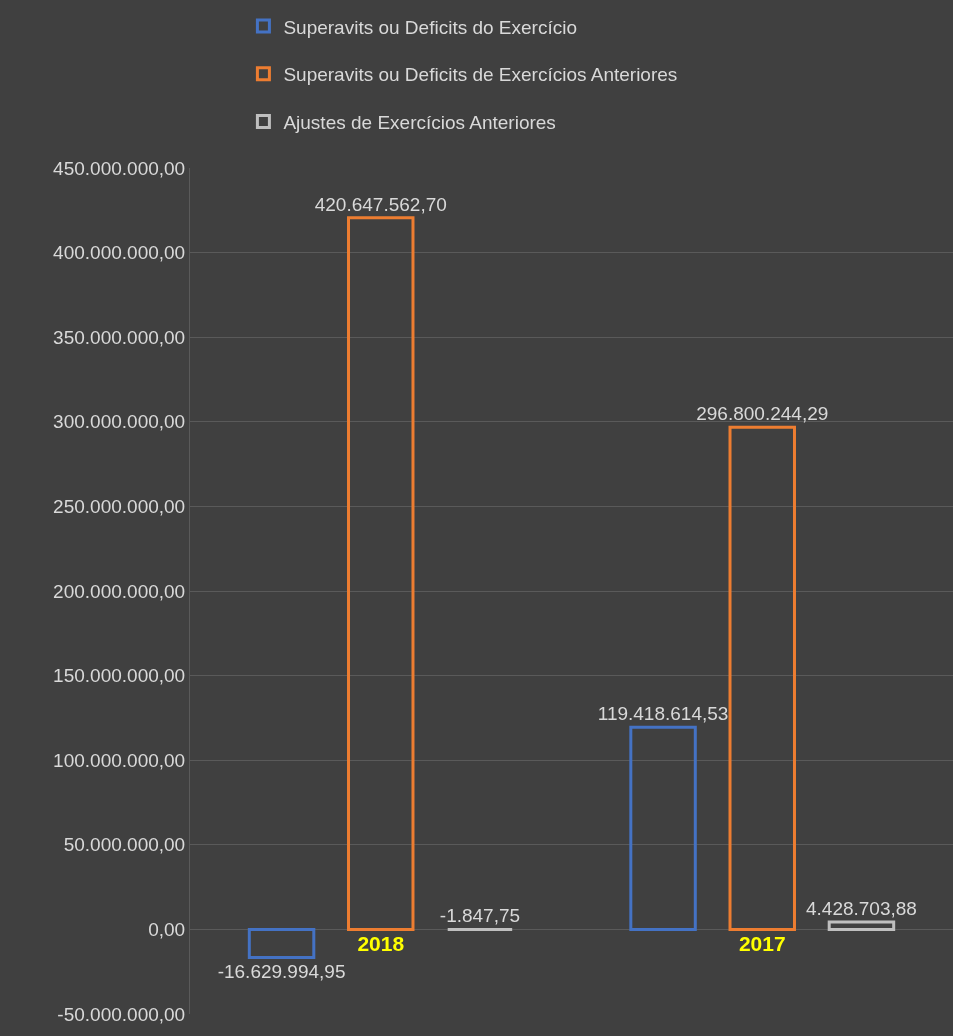  I want to click on x-tick-label: 2018, so click(381, 944).